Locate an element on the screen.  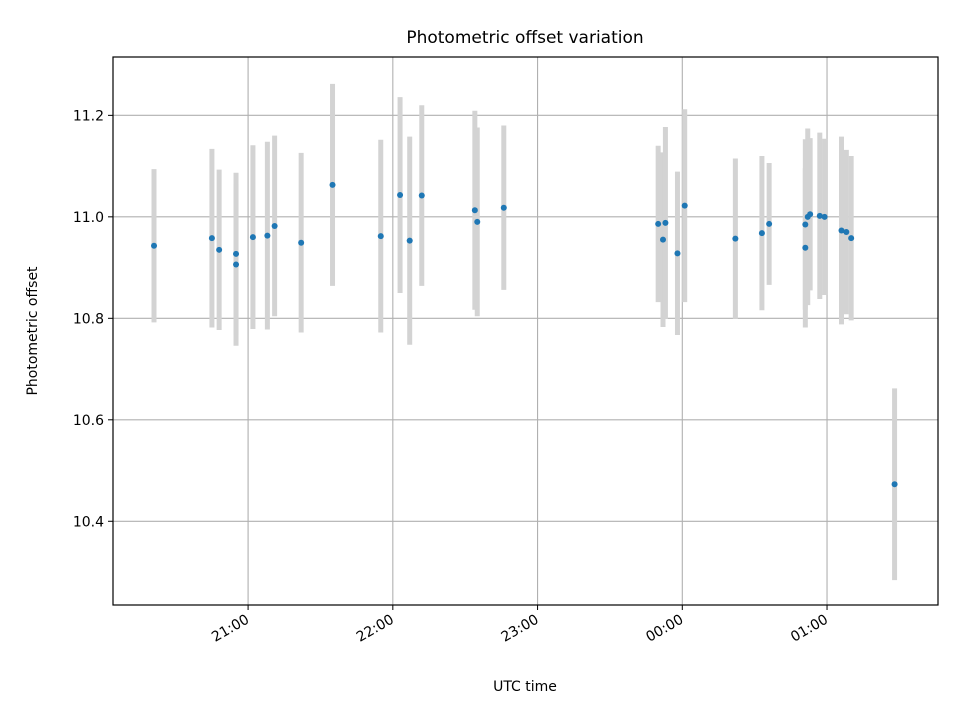
y-tick-label: 10.4 is located at coordinates (88, 522).